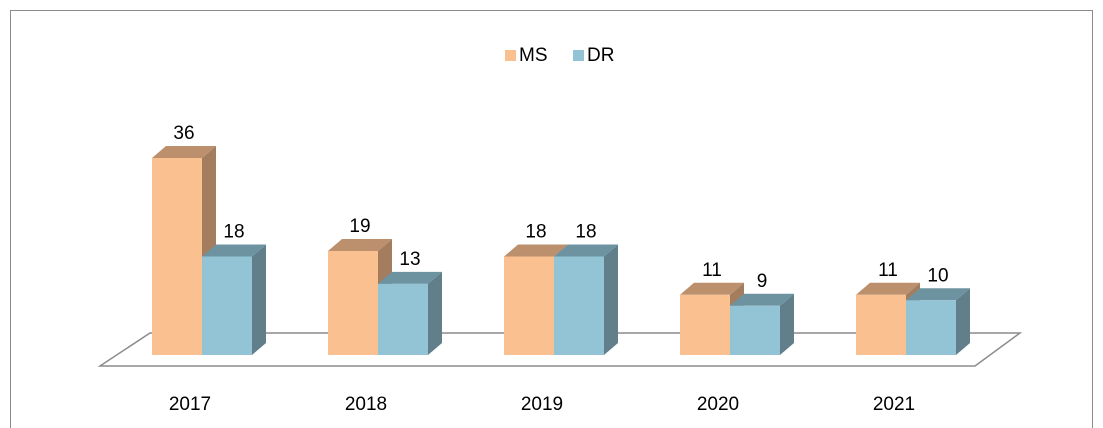 Image resolution: width=1103 pixels, height=428 pixels. I want to click on data-label: 10, so click(937, 275).